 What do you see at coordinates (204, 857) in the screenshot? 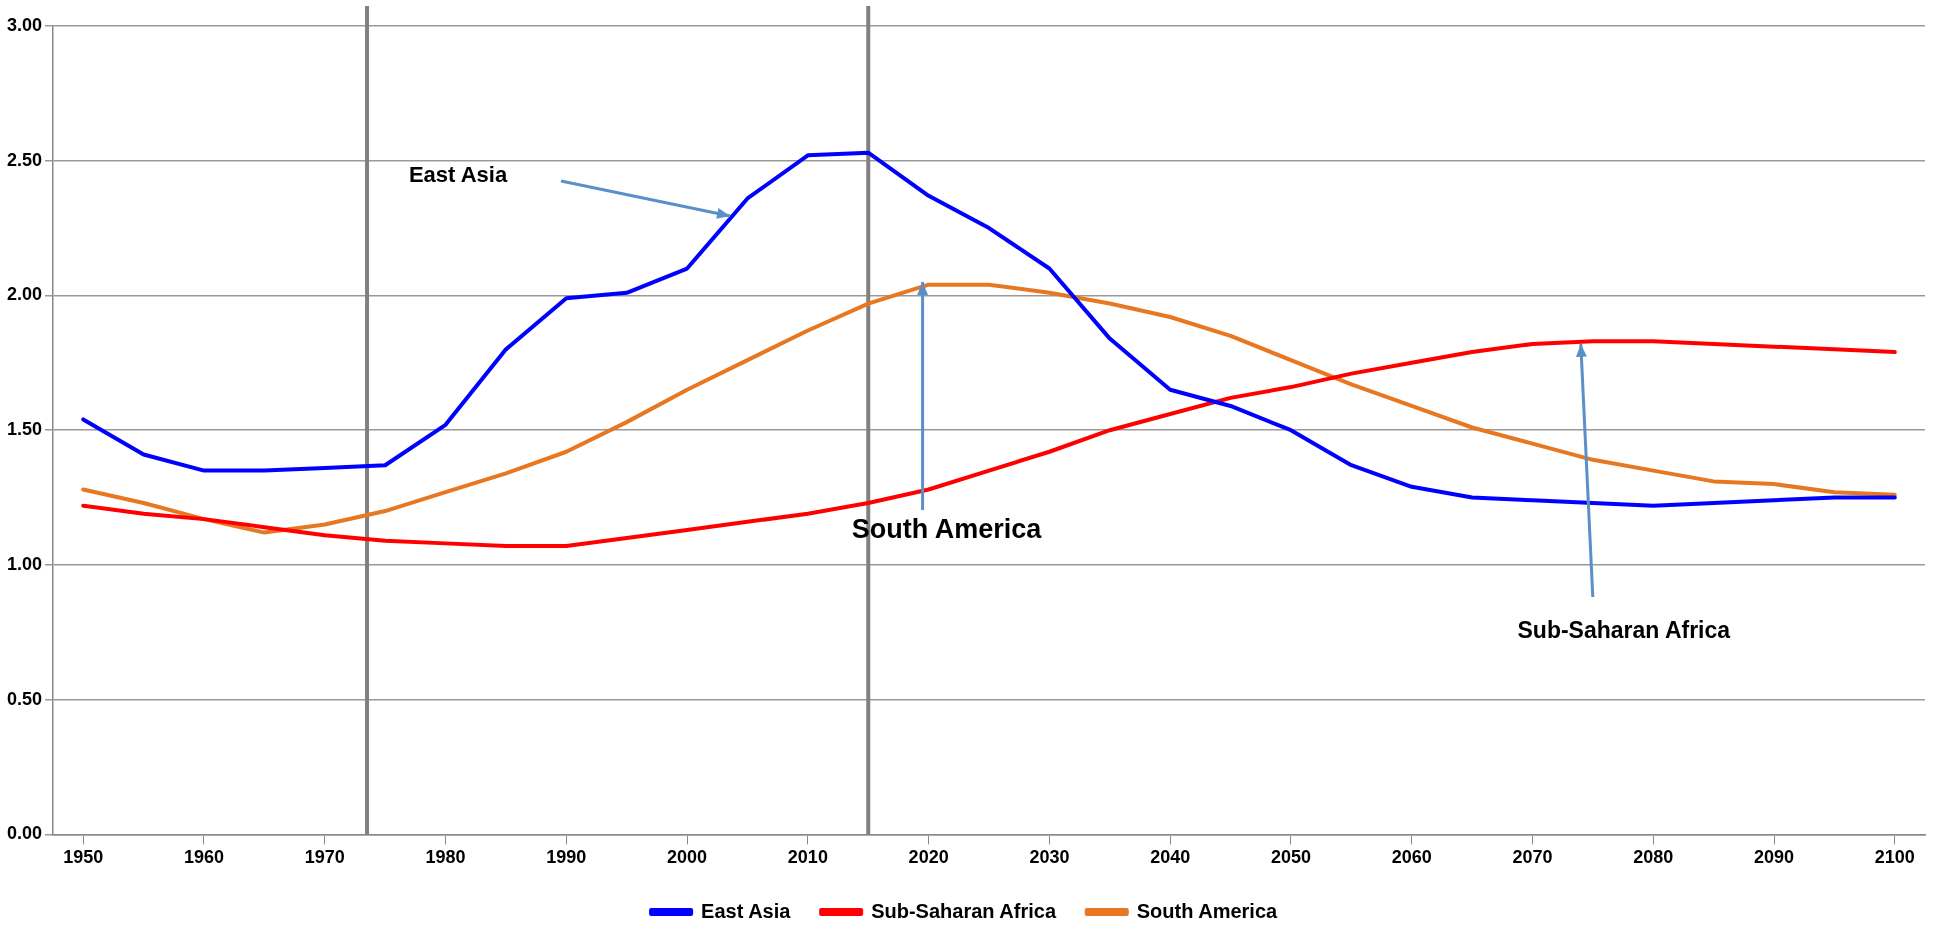
I see `x-tick-label: 1960` at bounding box center [204, 857].